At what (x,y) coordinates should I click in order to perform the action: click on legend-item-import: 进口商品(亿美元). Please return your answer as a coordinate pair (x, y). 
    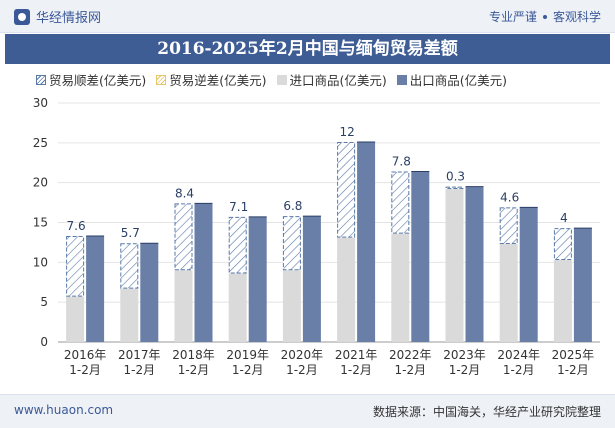
    Looking at the image, I should click on (331, 79).